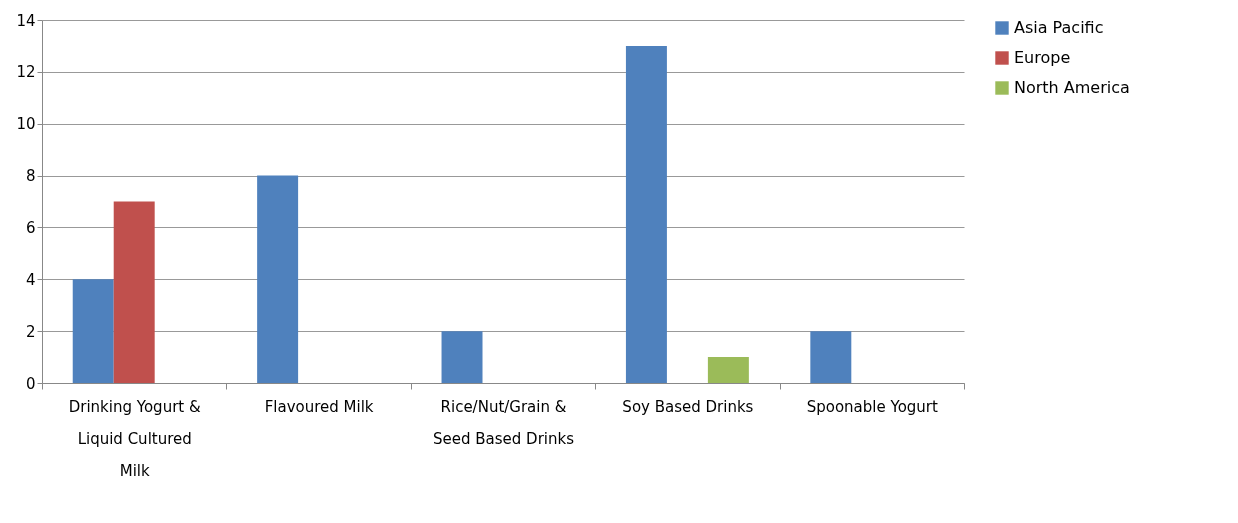 This screenshot has width=1238, height=523. Describe the element at coordinates (30, 176) in the screenshot. I see `y-tick-label: 8` at that location.